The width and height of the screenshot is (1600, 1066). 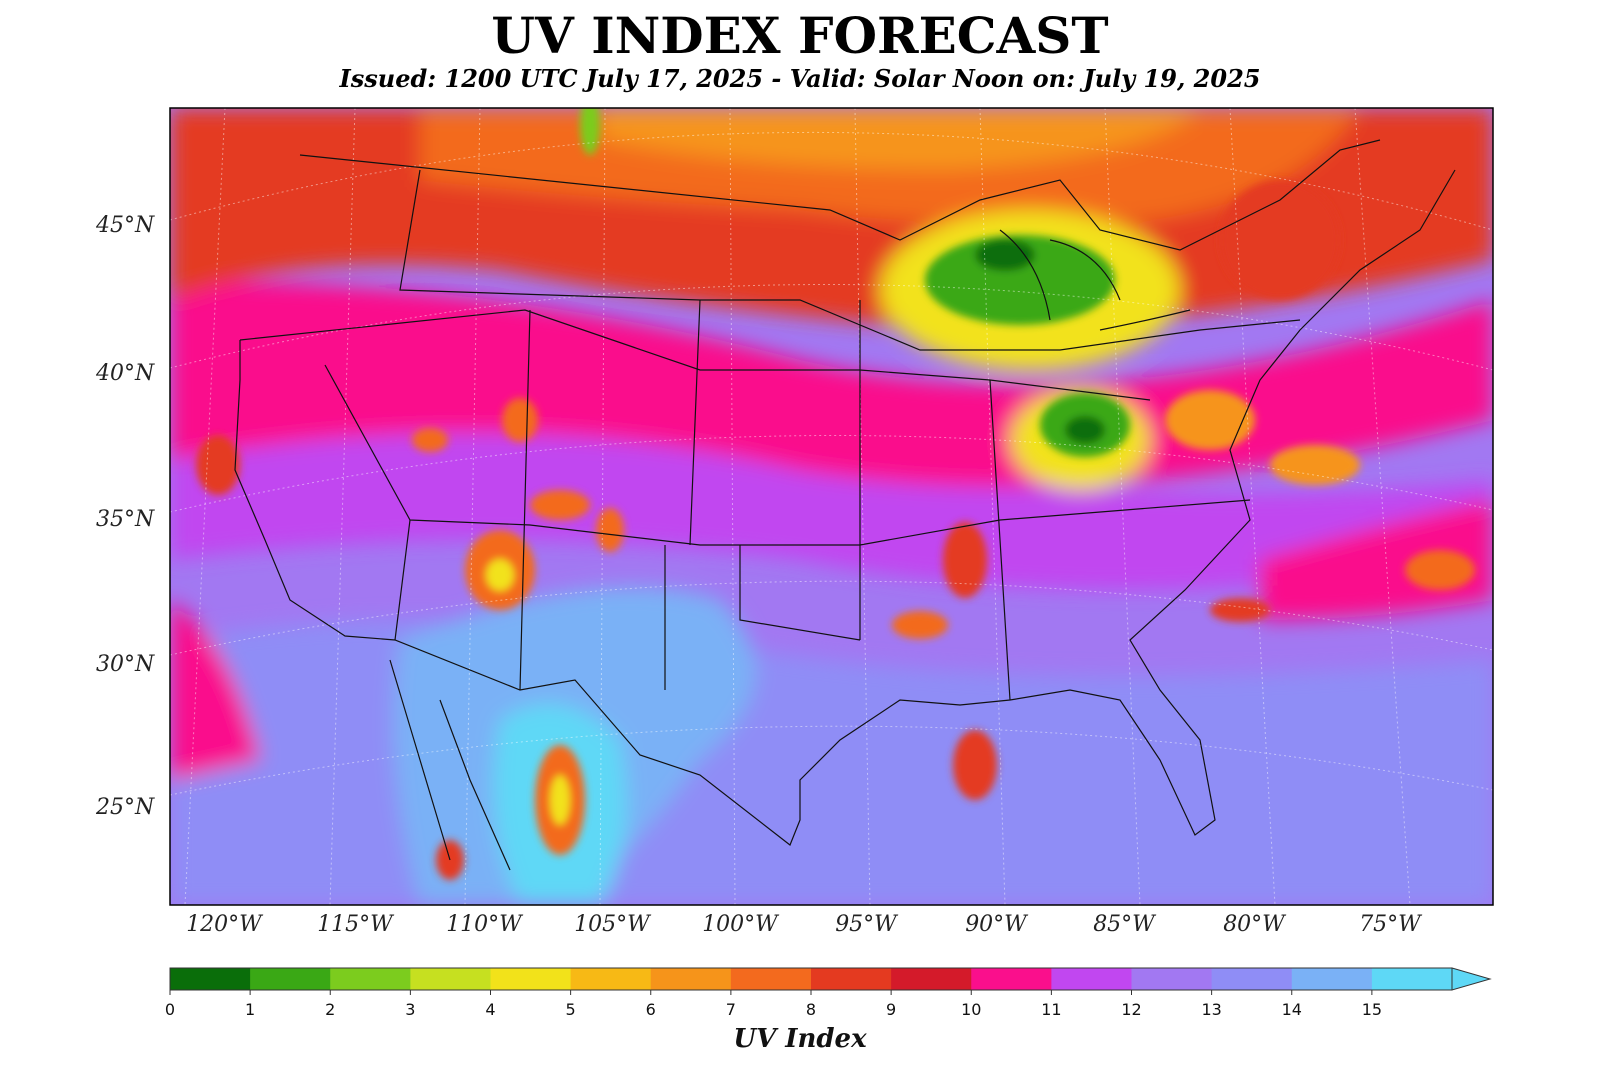 I want to click on vertical-state-lines, so click(x=702, y=500).